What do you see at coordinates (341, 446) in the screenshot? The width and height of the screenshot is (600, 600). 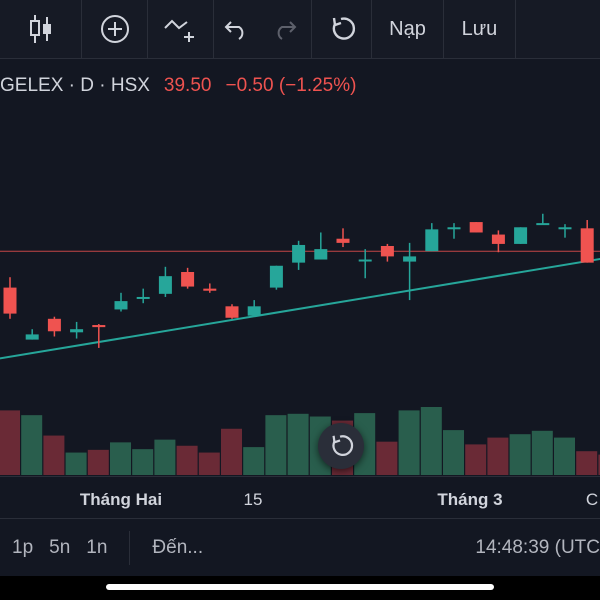 I see `reset-chart-button` at bounding box center [341, 446].